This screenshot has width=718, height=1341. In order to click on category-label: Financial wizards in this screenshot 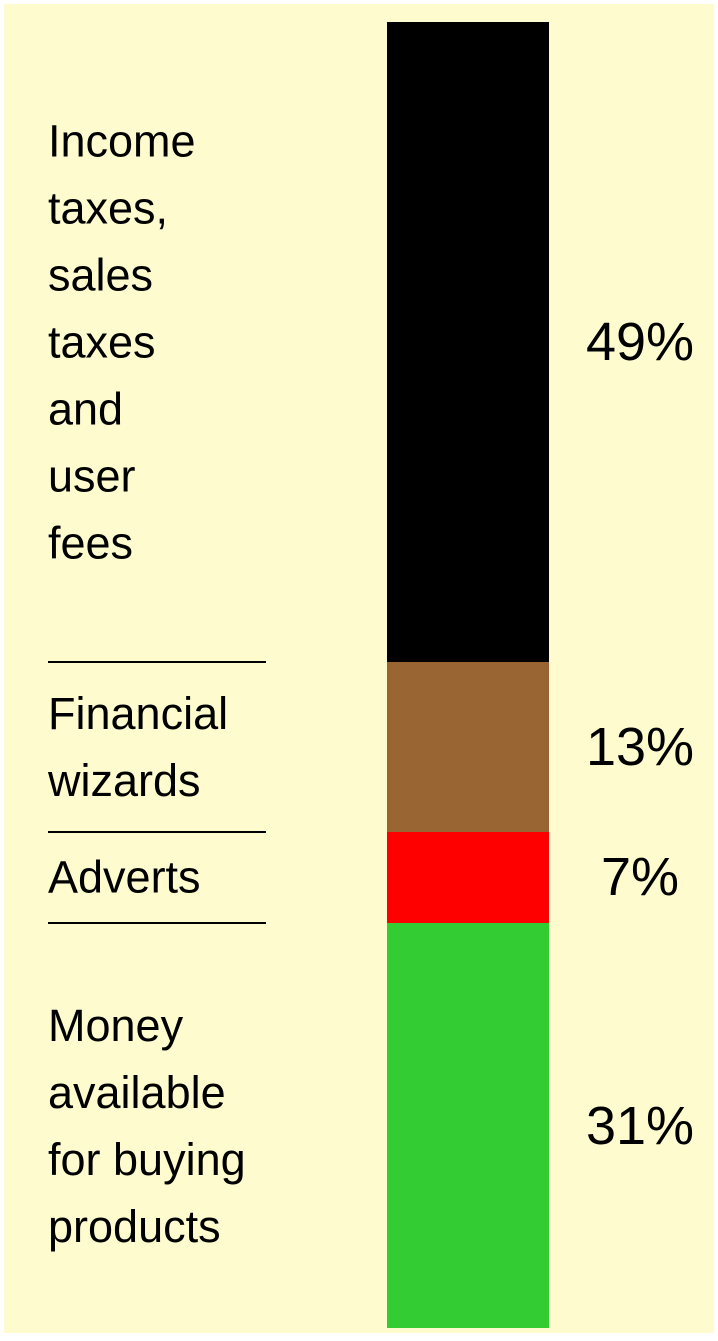, I will do `click(138, 746)`.